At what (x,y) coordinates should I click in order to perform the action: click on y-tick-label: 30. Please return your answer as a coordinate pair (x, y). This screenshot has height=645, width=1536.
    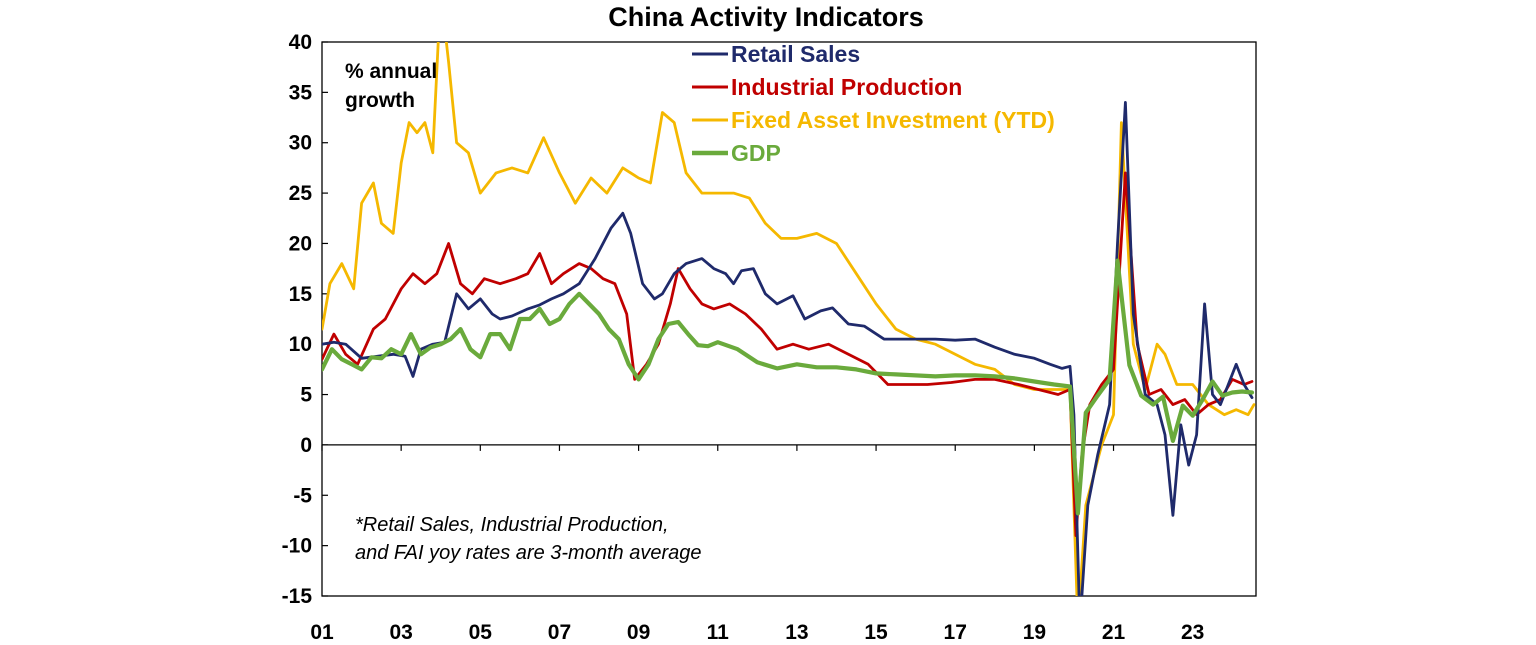
    Looking at the image, I should click on (300, 143).